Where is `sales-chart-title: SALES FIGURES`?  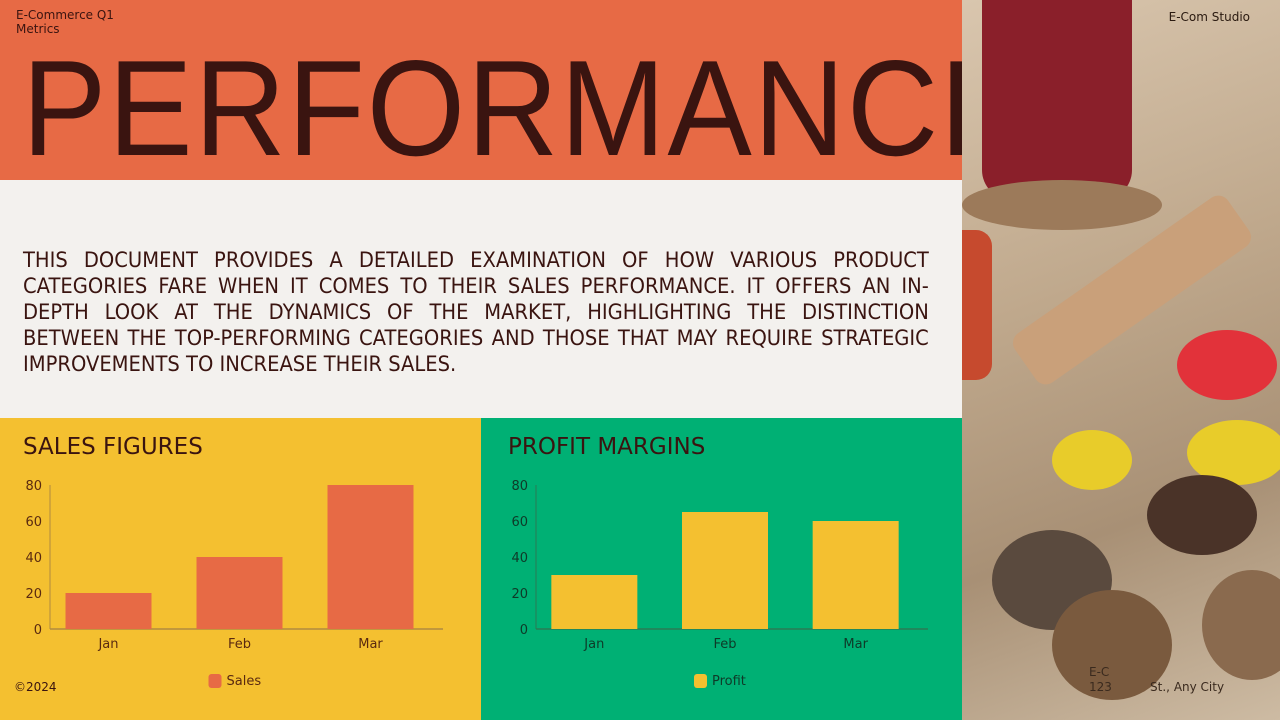
sales-chart-title: SALES FIGURES is located at coordinates (113, 447).